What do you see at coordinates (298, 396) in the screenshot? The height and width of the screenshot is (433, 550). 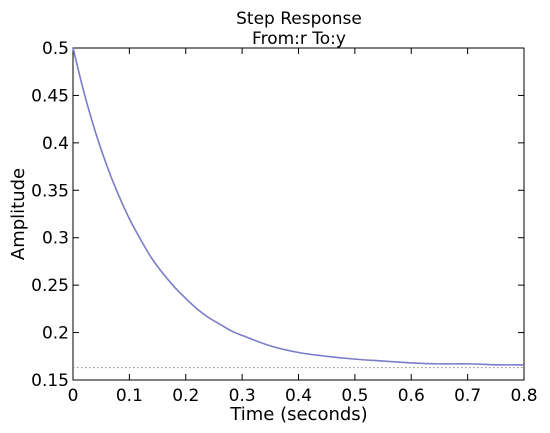 I see `x-tick-label: 0.4` at bounding box center [298, 396].